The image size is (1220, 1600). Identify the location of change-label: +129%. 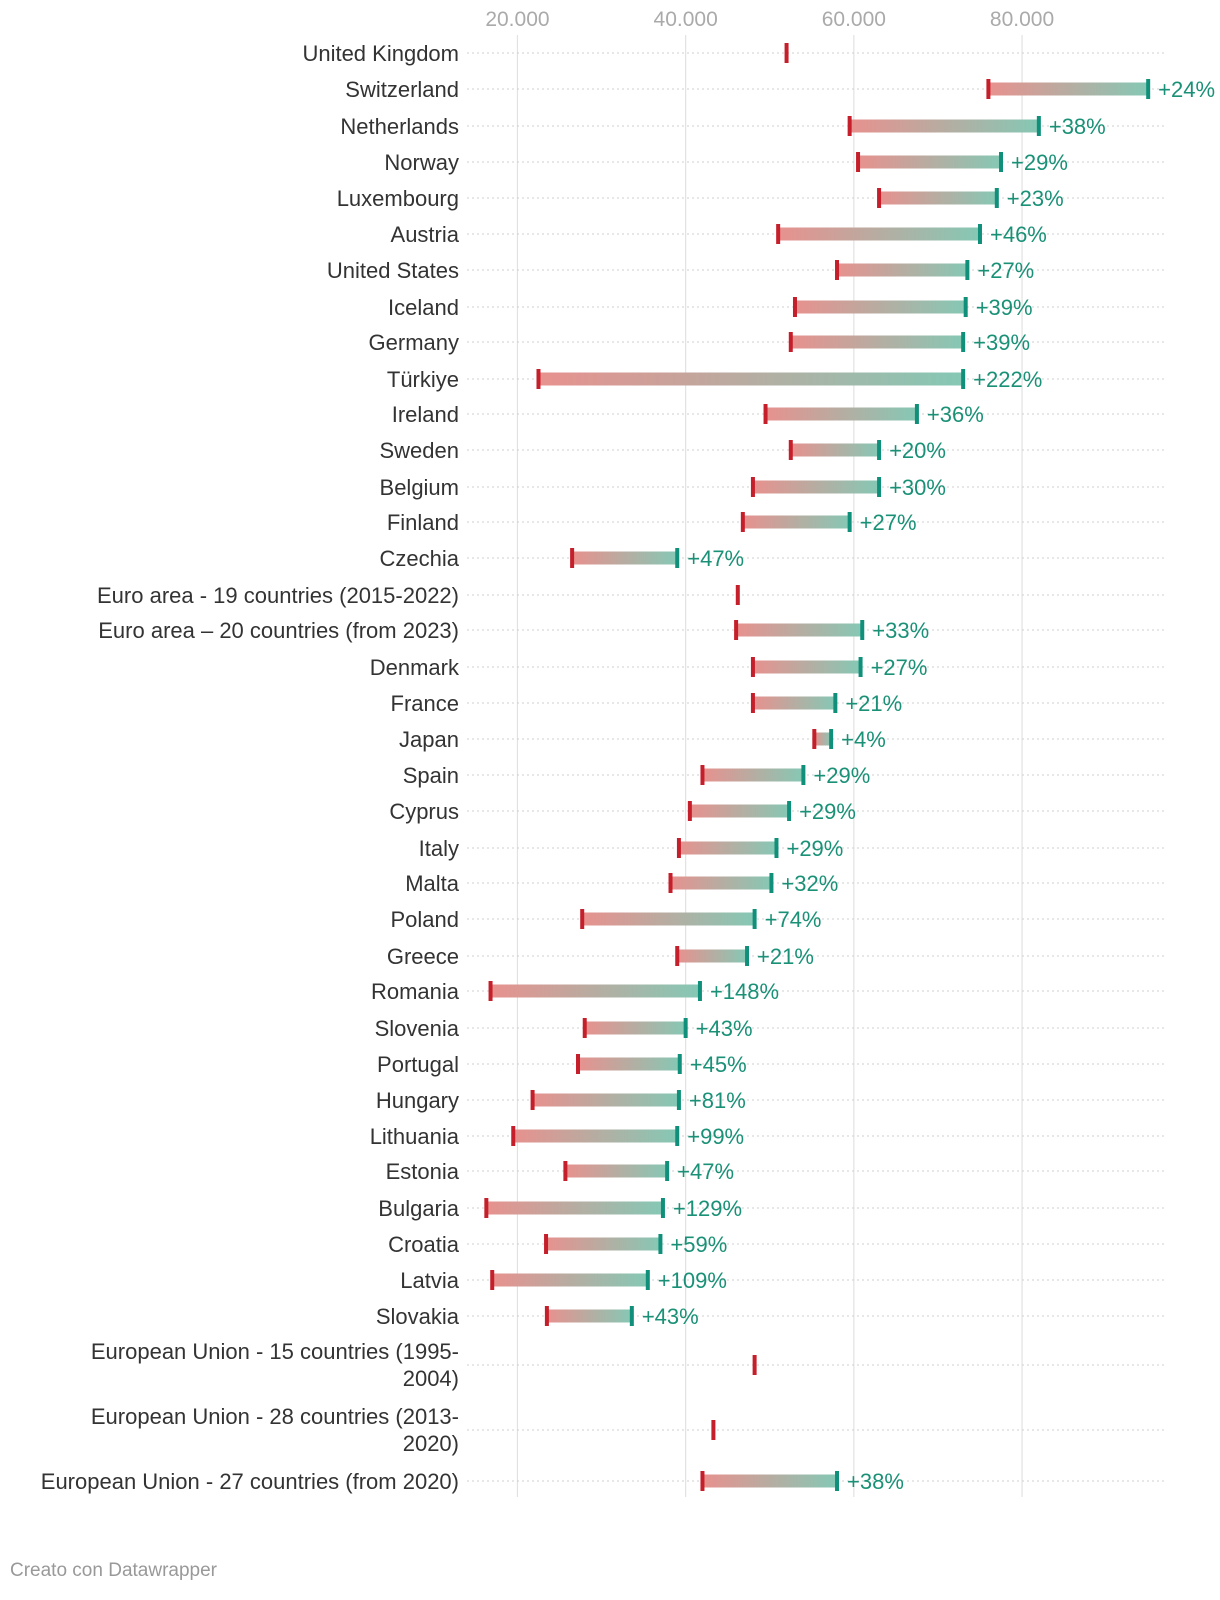
(707, 1208).